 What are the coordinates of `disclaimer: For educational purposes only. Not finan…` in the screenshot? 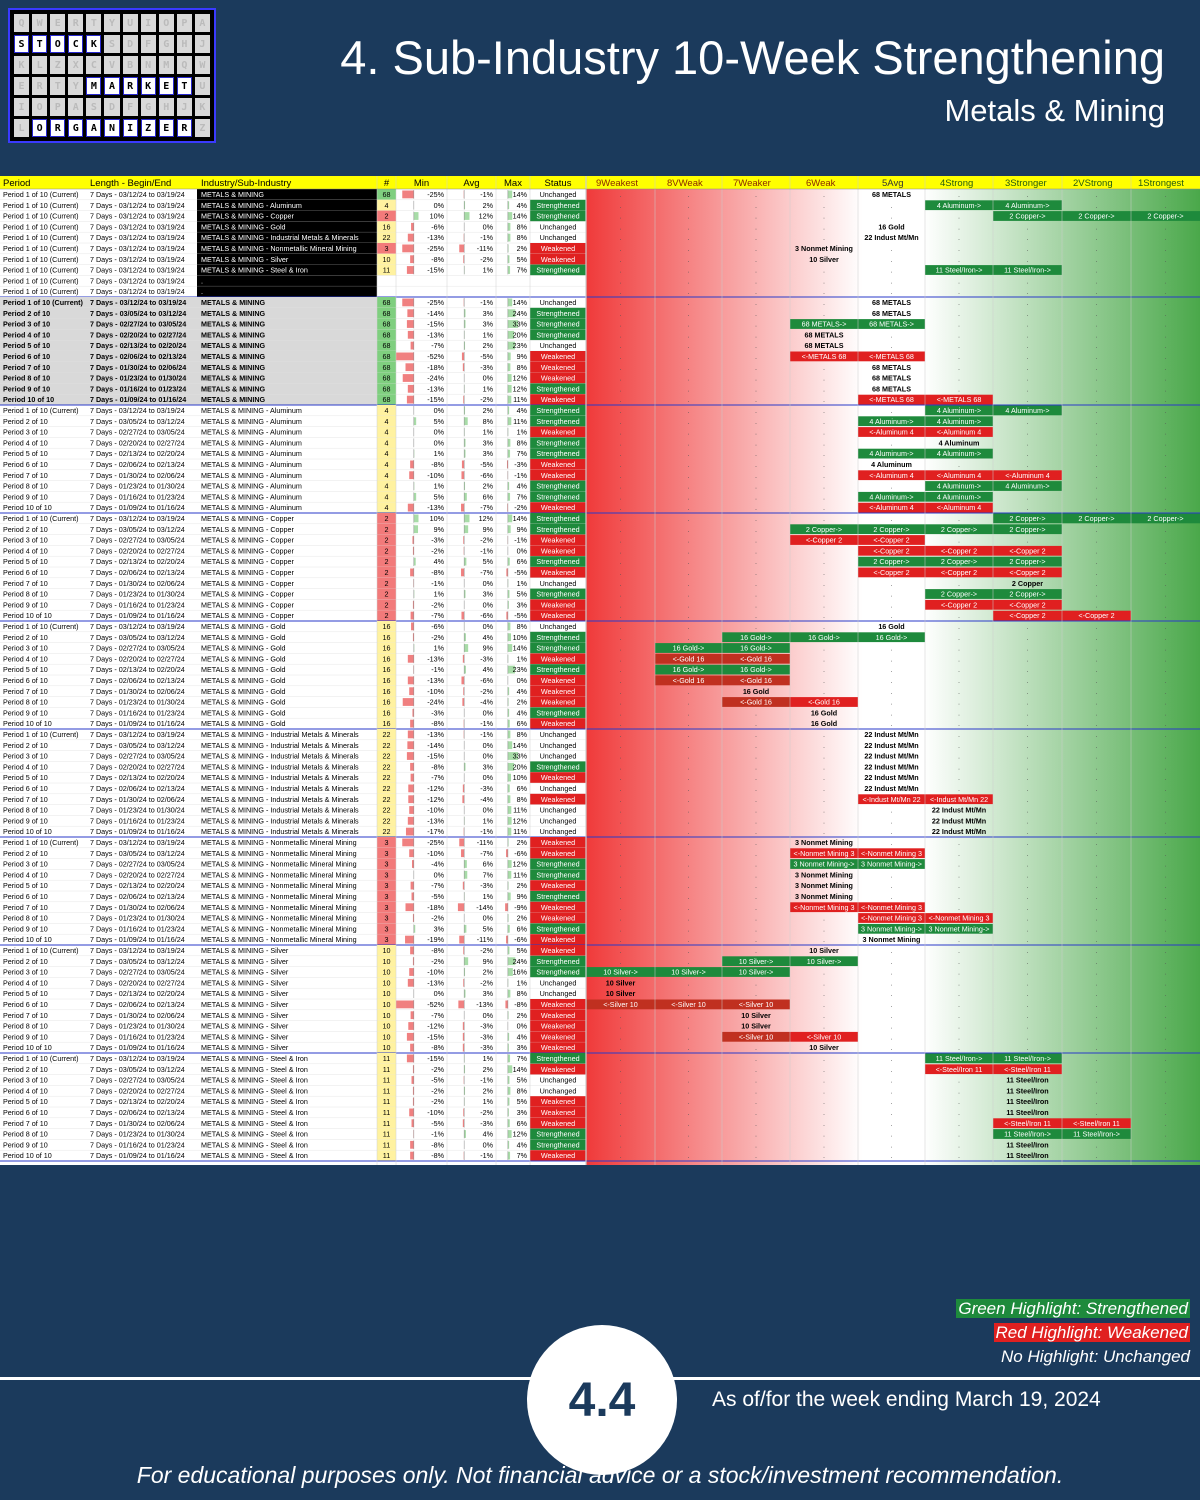 It's located at (600, 1475).